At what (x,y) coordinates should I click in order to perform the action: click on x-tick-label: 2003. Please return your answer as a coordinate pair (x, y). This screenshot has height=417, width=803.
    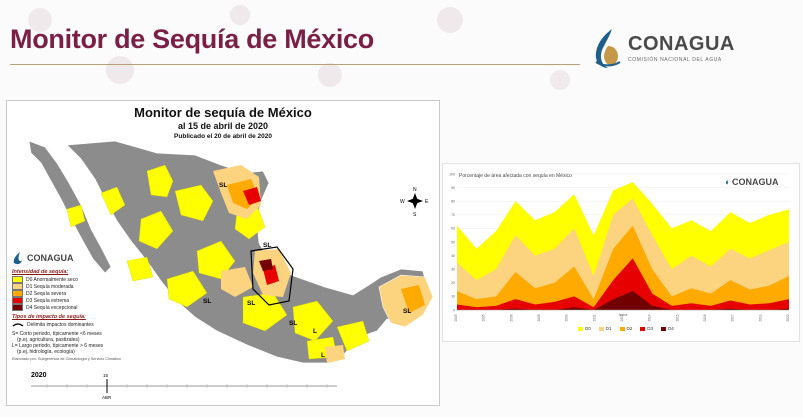
    Looking at the image, I should click on (456, 317).